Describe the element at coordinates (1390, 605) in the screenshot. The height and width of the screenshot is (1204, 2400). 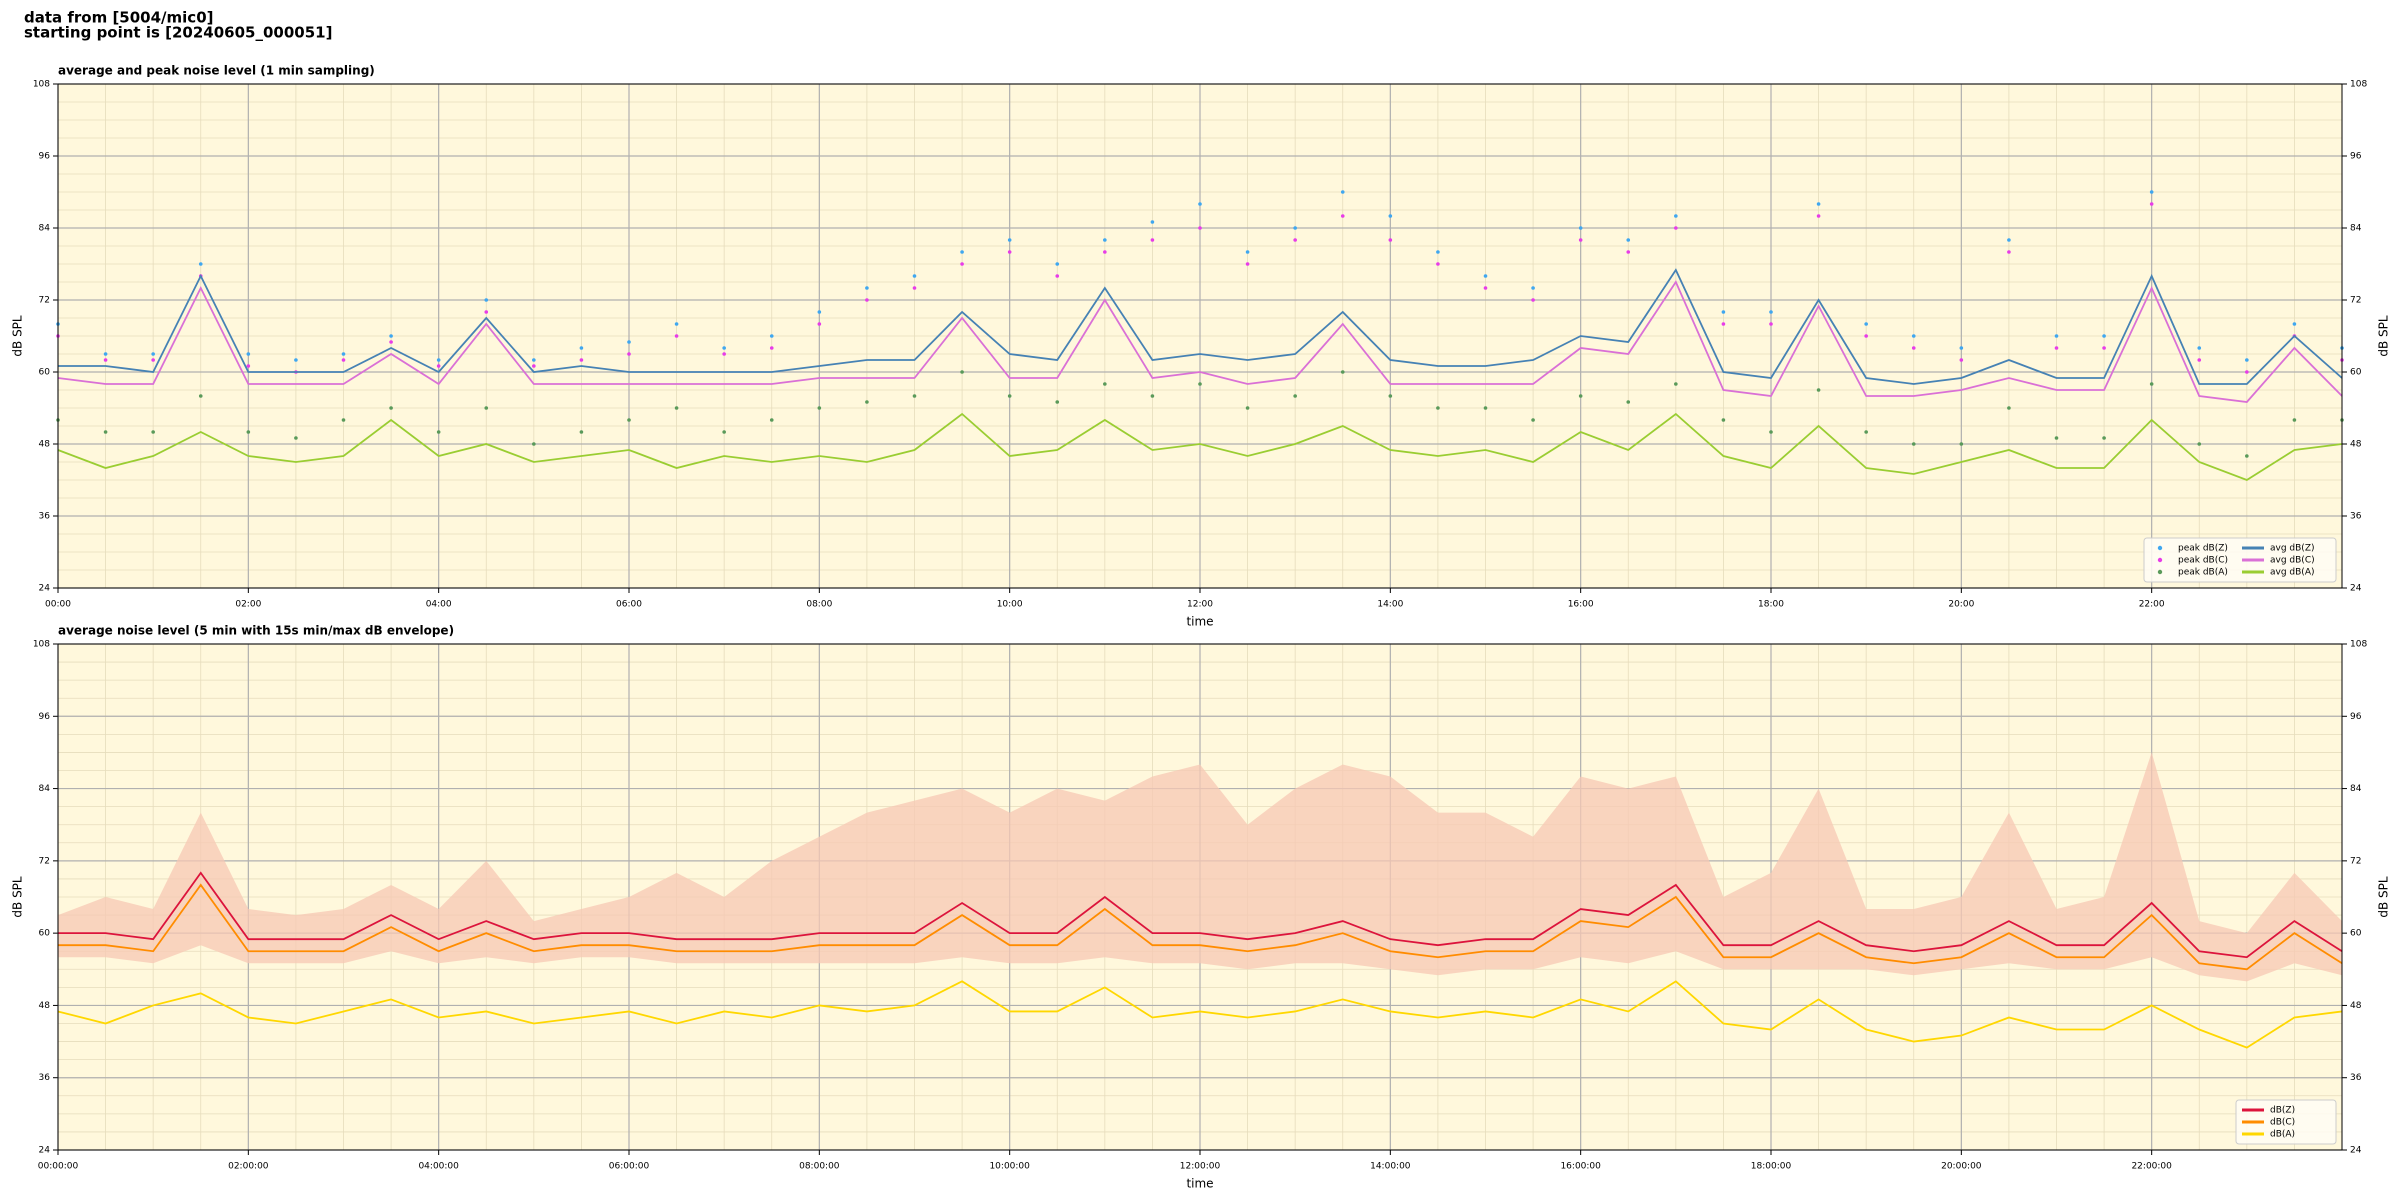
I see `x-tick-label: 14:00` at that location.